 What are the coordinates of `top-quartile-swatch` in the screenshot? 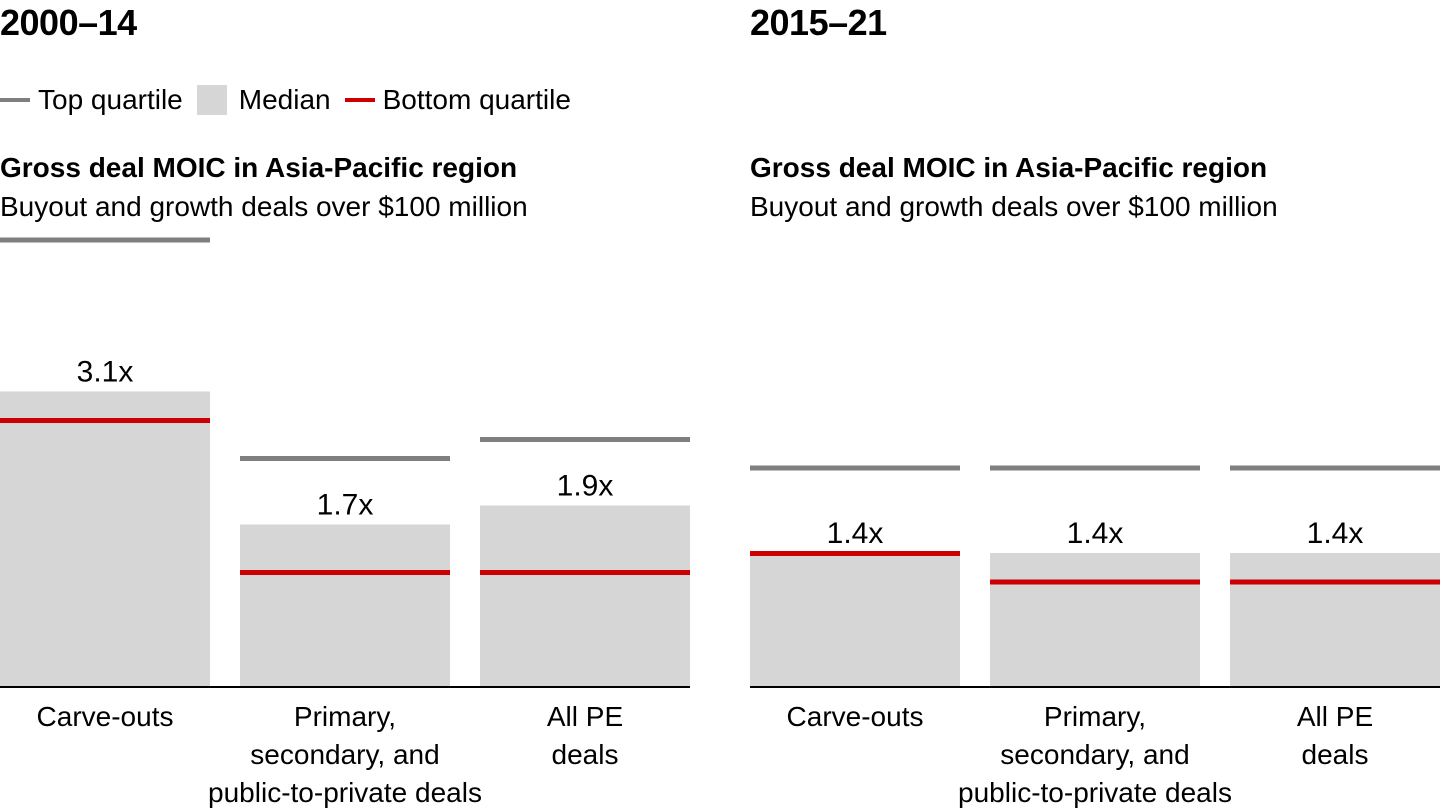 It's located at (15, 100).